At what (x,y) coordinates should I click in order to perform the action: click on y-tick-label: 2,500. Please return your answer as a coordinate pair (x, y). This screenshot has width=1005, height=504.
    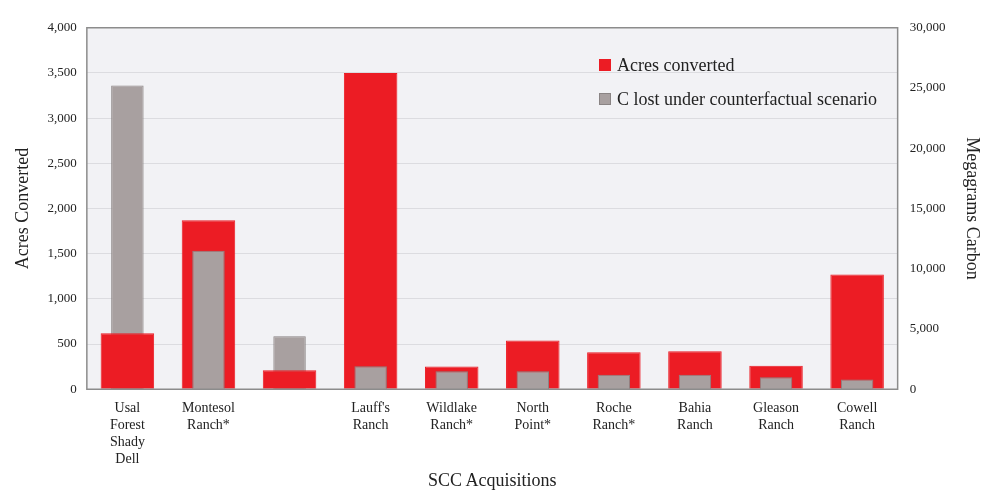
    Looking at the image, I should click on (62, 162).